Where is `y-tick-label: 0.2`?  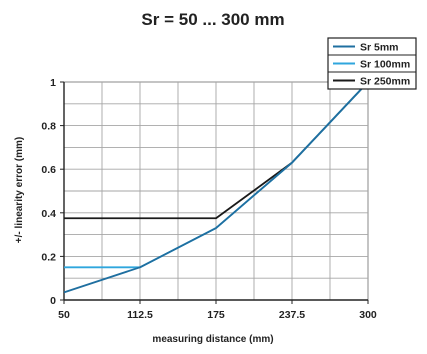
y-tick-label: 0.2 is located at coordinates (48, 257).